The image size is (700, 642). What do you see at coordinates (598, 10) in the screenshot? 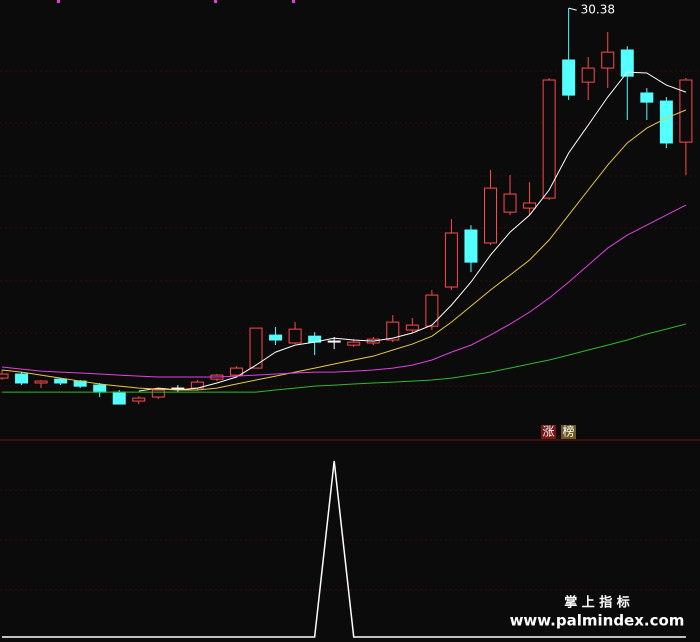
I see `high-label: 30.38` at bounding box center [598, 10].